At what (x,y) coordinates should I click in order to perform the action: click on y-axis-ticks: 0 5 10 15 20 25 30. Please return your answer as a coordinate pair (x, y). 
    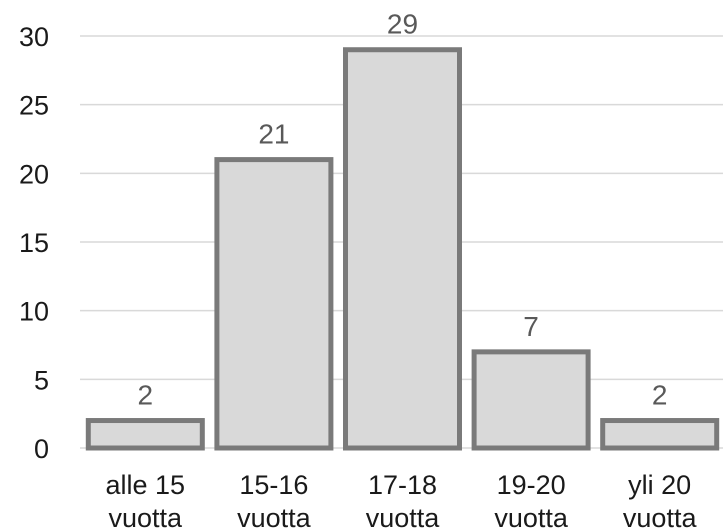
    Looking at the image, I should click on (34, 243).